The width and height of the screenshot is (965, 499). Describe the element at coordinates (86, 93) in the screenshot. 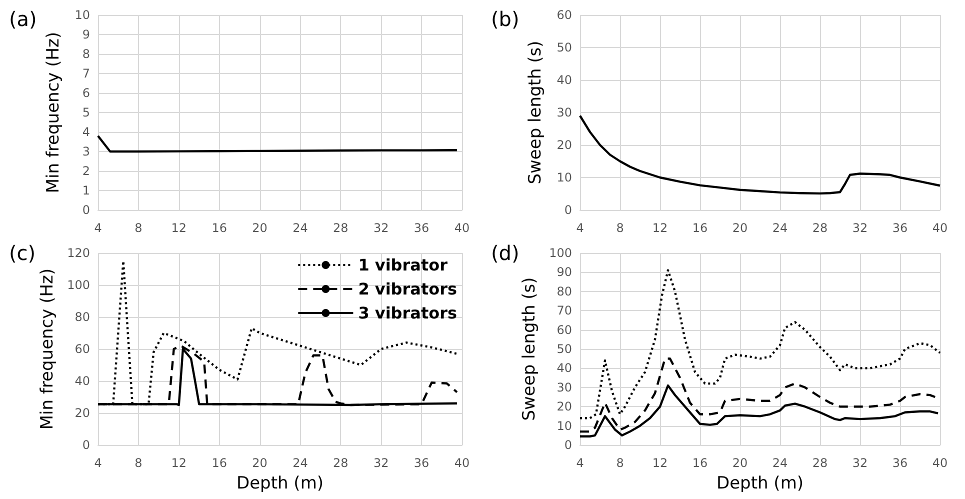

I see `y-tick-label: 6` at that location.